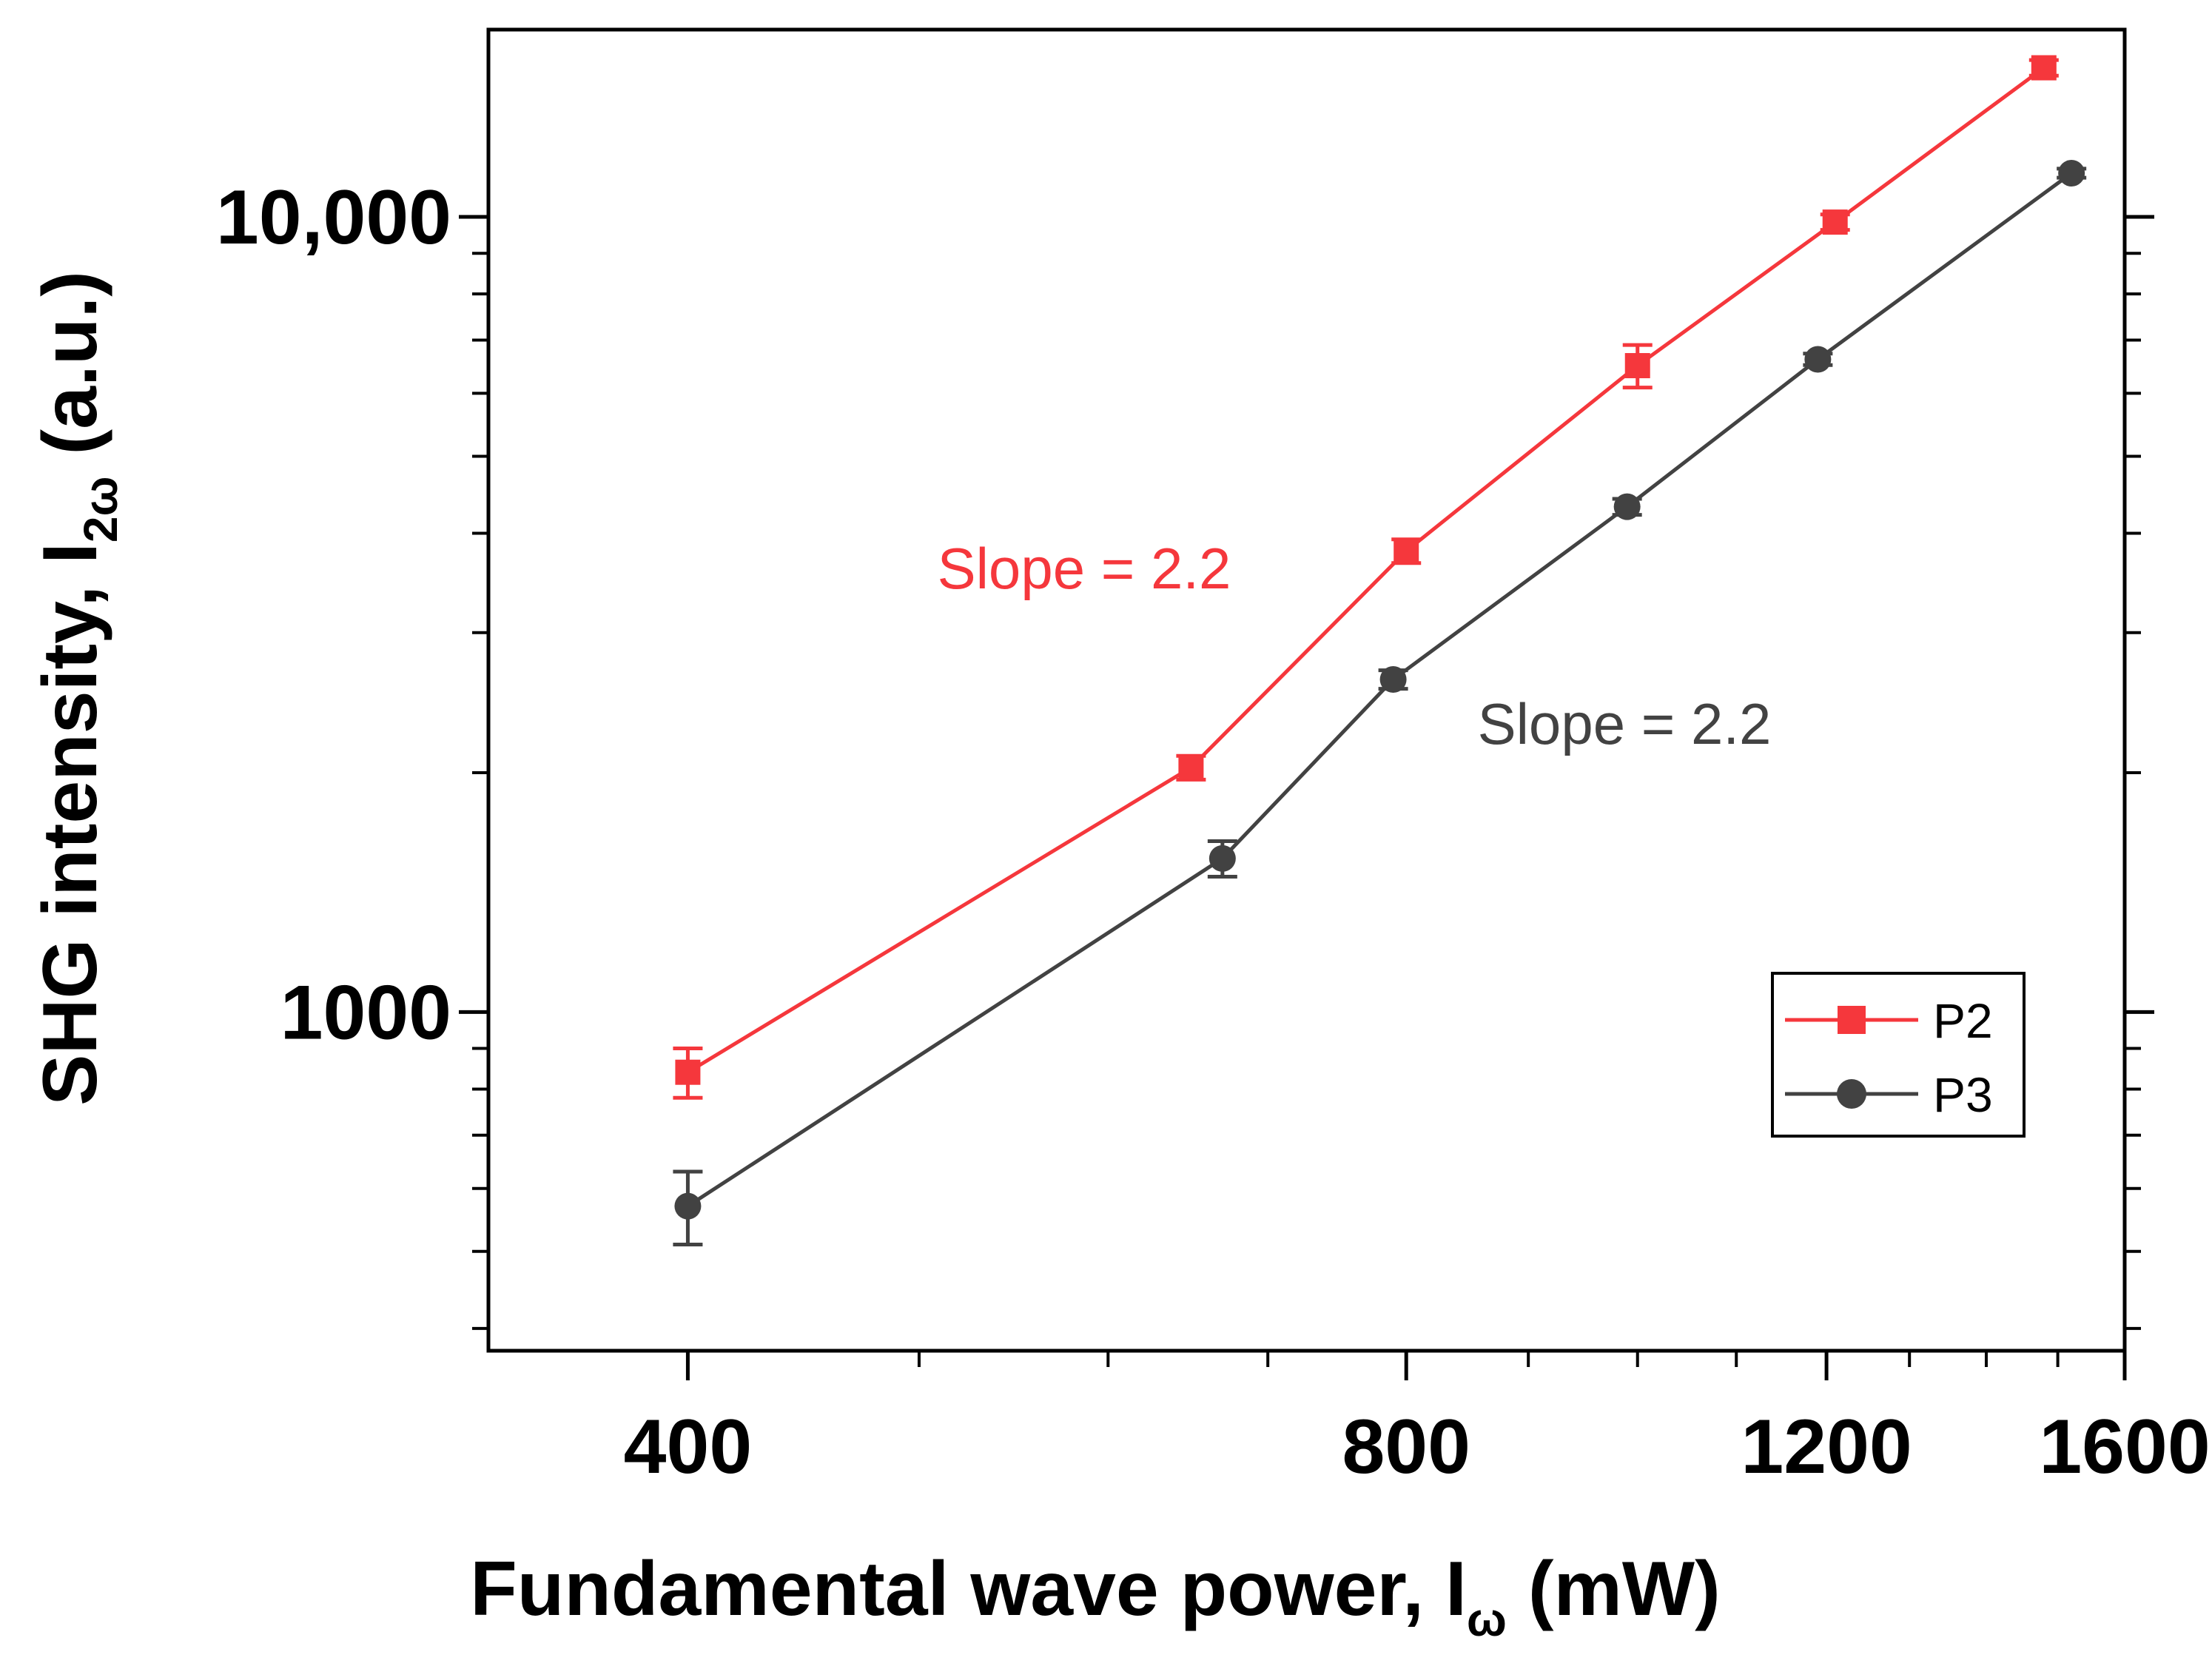 The image size is (2212, 1669). I want to click on y-tick-labels: 1000 10,000, so click(334, 615).